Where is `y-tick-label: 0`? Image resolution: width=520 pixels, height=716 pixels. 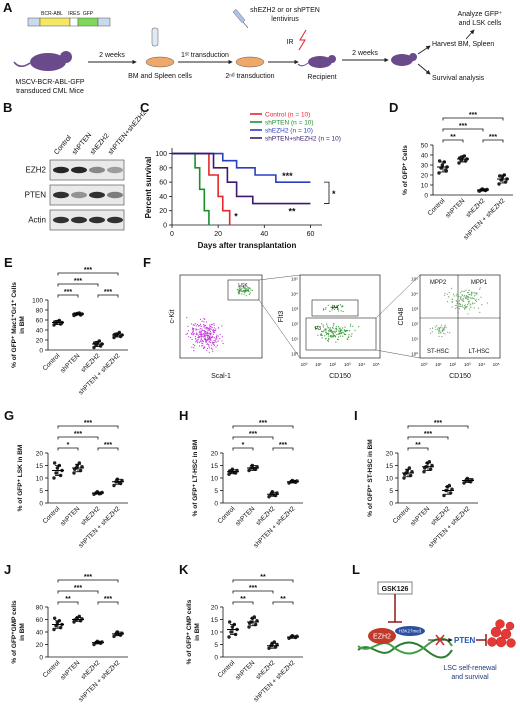
y-tick-label: 0 is located at coordinates (426, 196).